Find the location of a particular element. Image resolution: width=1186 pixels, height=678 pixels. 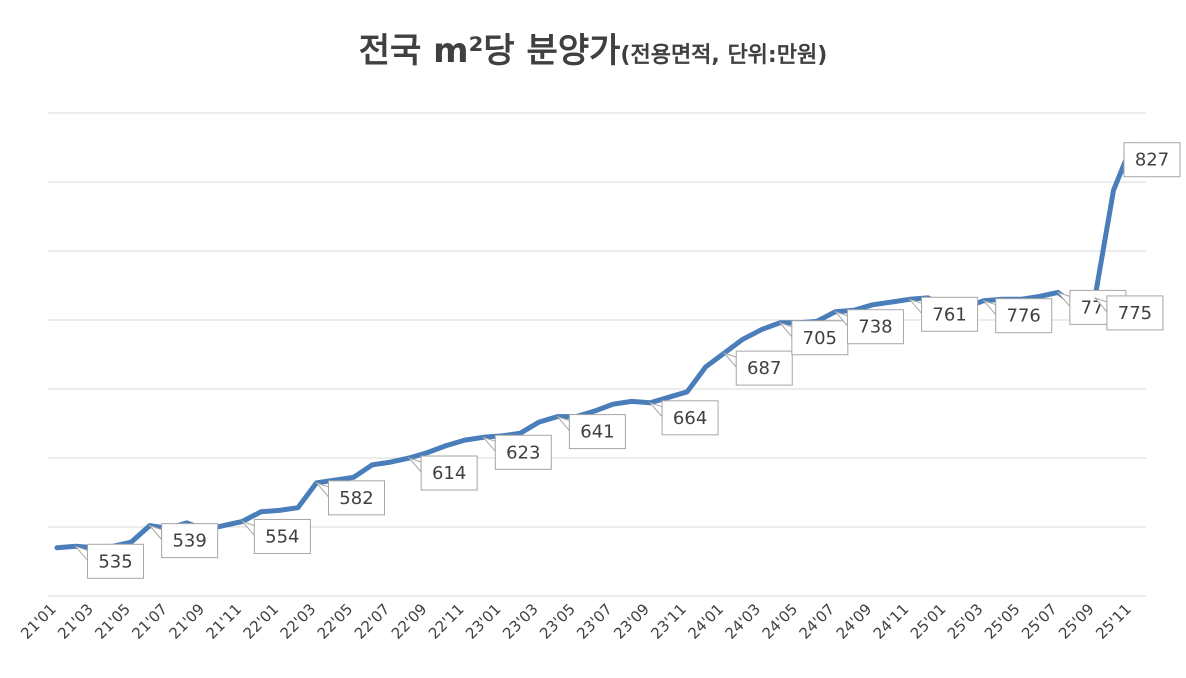

data-label: 827 is located at coordinates (1152, 160).